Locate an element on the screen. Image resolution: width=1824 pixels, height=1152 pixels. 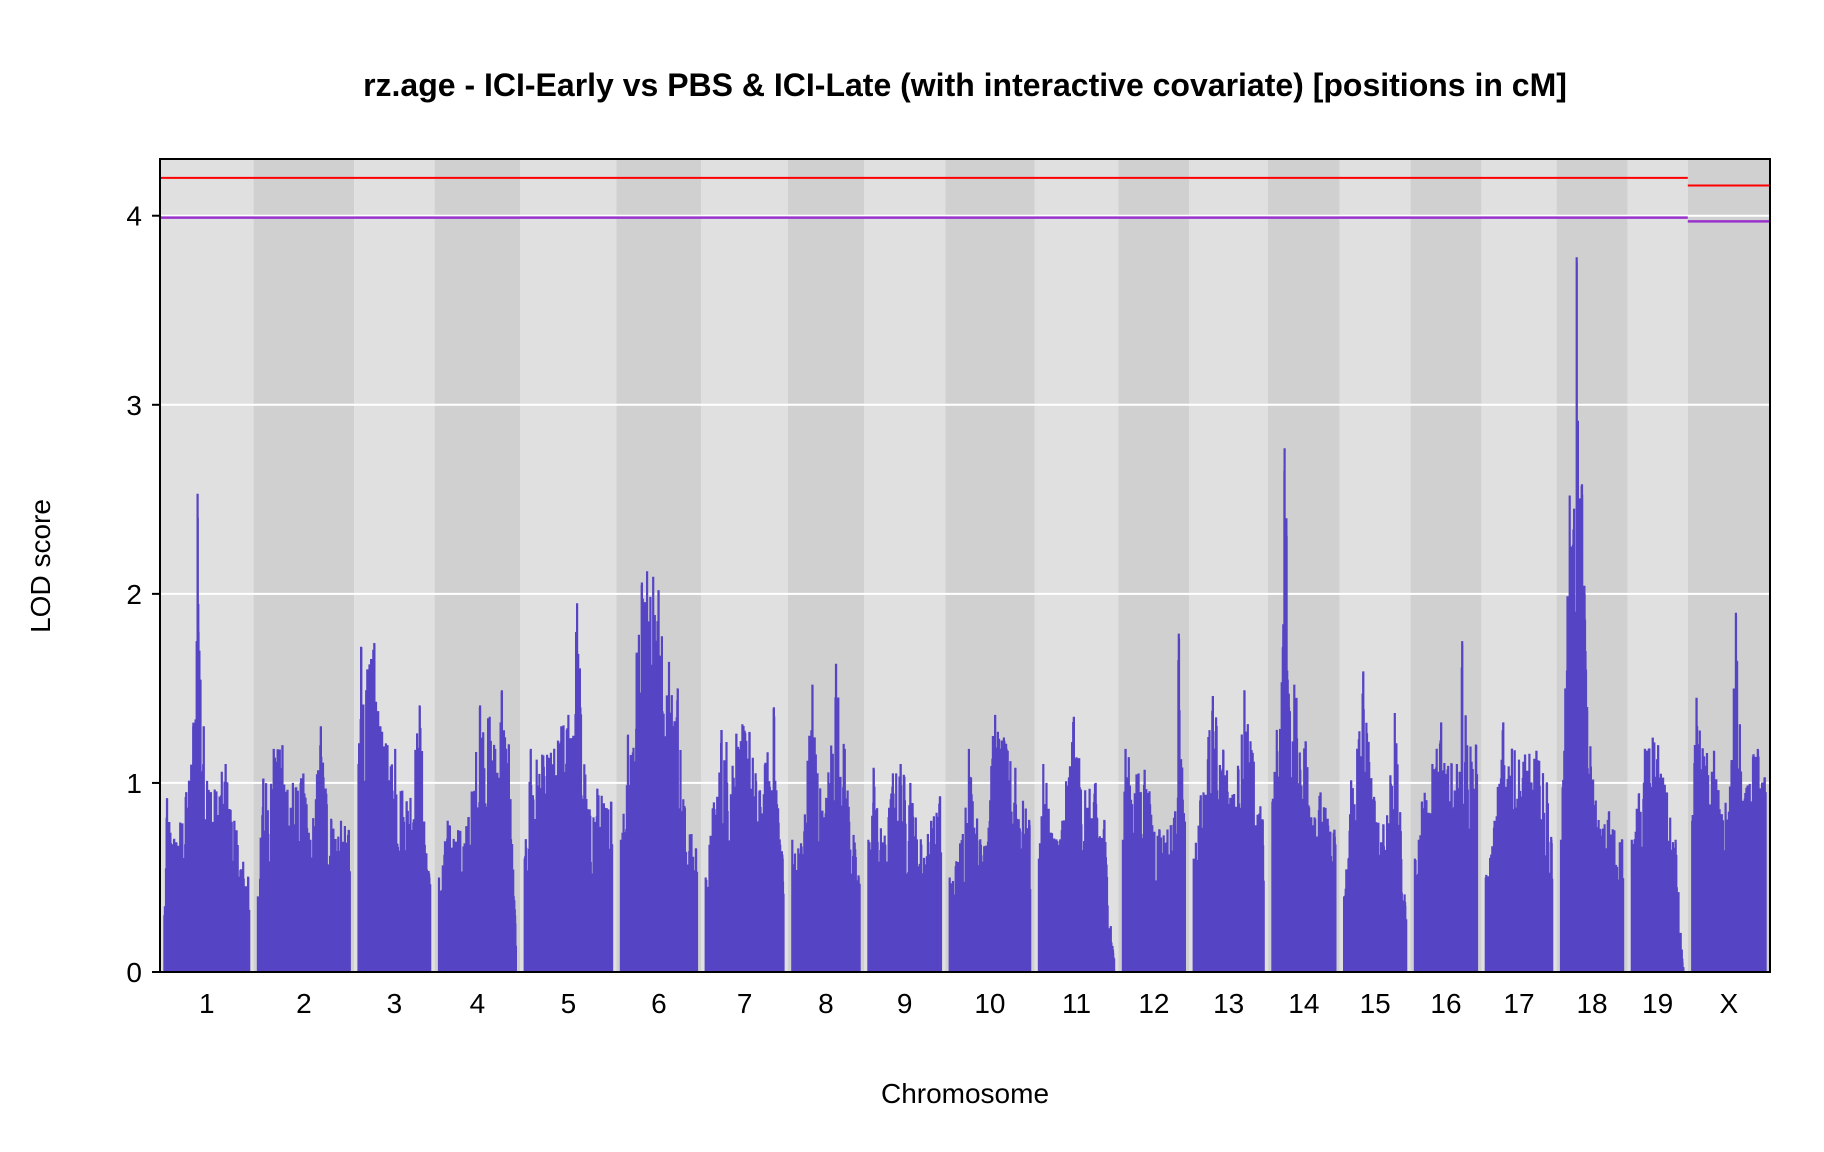
x-tick-label-chr-8: 8 is located at coordinates (826, 1003).